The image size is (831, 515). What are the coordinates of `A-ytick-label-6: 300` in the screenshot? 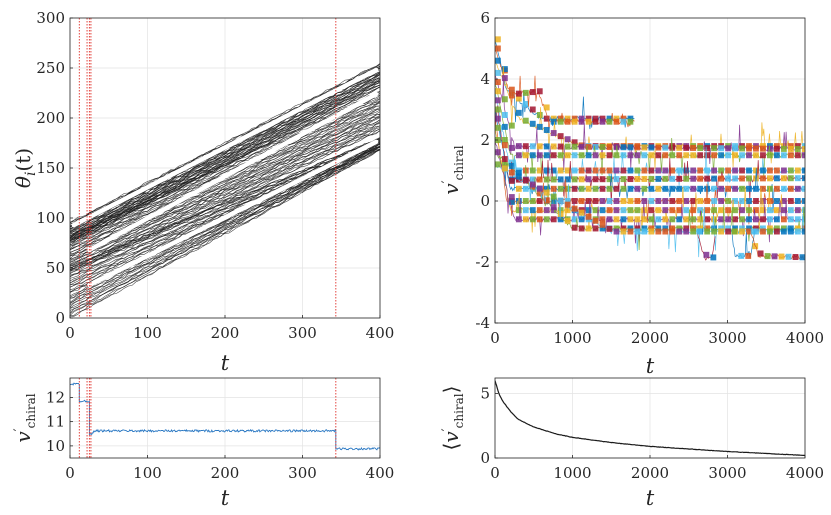 It's located at (50, 18).